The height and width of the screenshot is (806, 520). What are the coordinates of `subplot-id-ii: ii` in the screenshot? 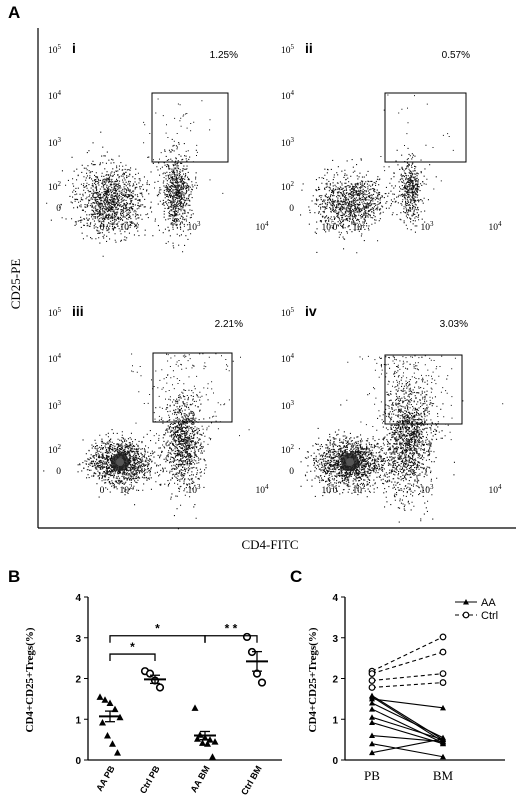 It's located at (309, 48).